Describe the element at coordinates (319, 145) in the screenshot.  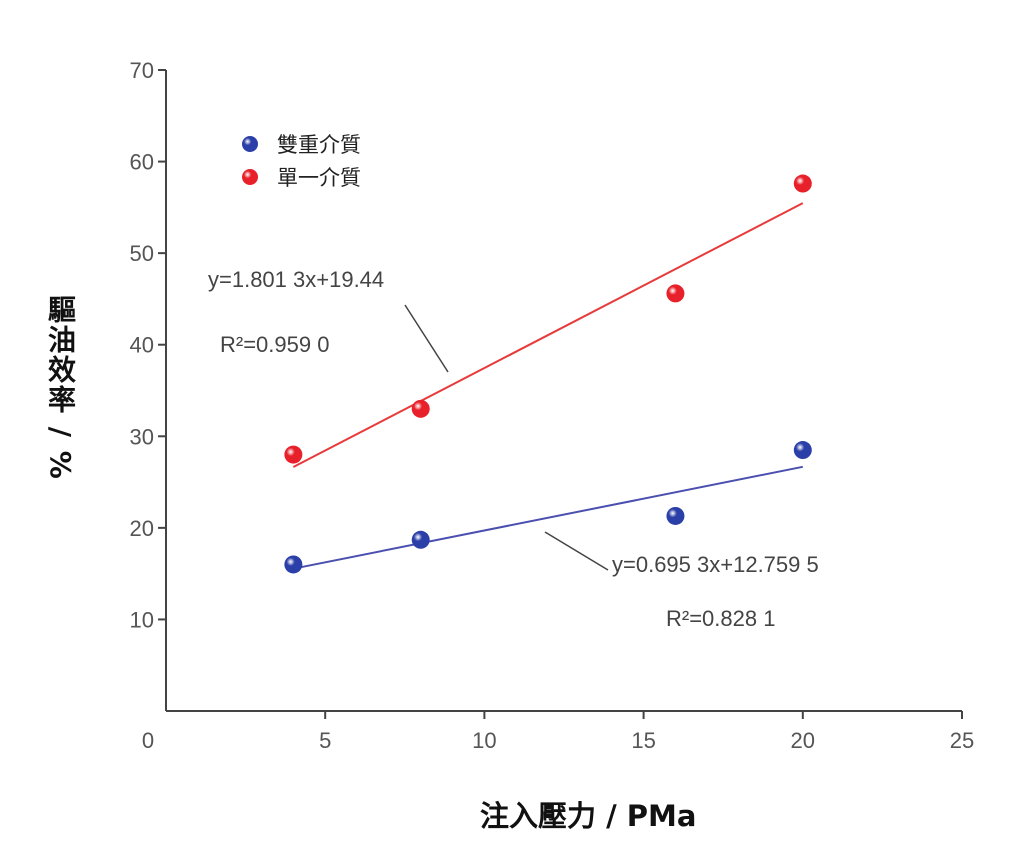
I see `legend-label: 雙重介質` at that location.